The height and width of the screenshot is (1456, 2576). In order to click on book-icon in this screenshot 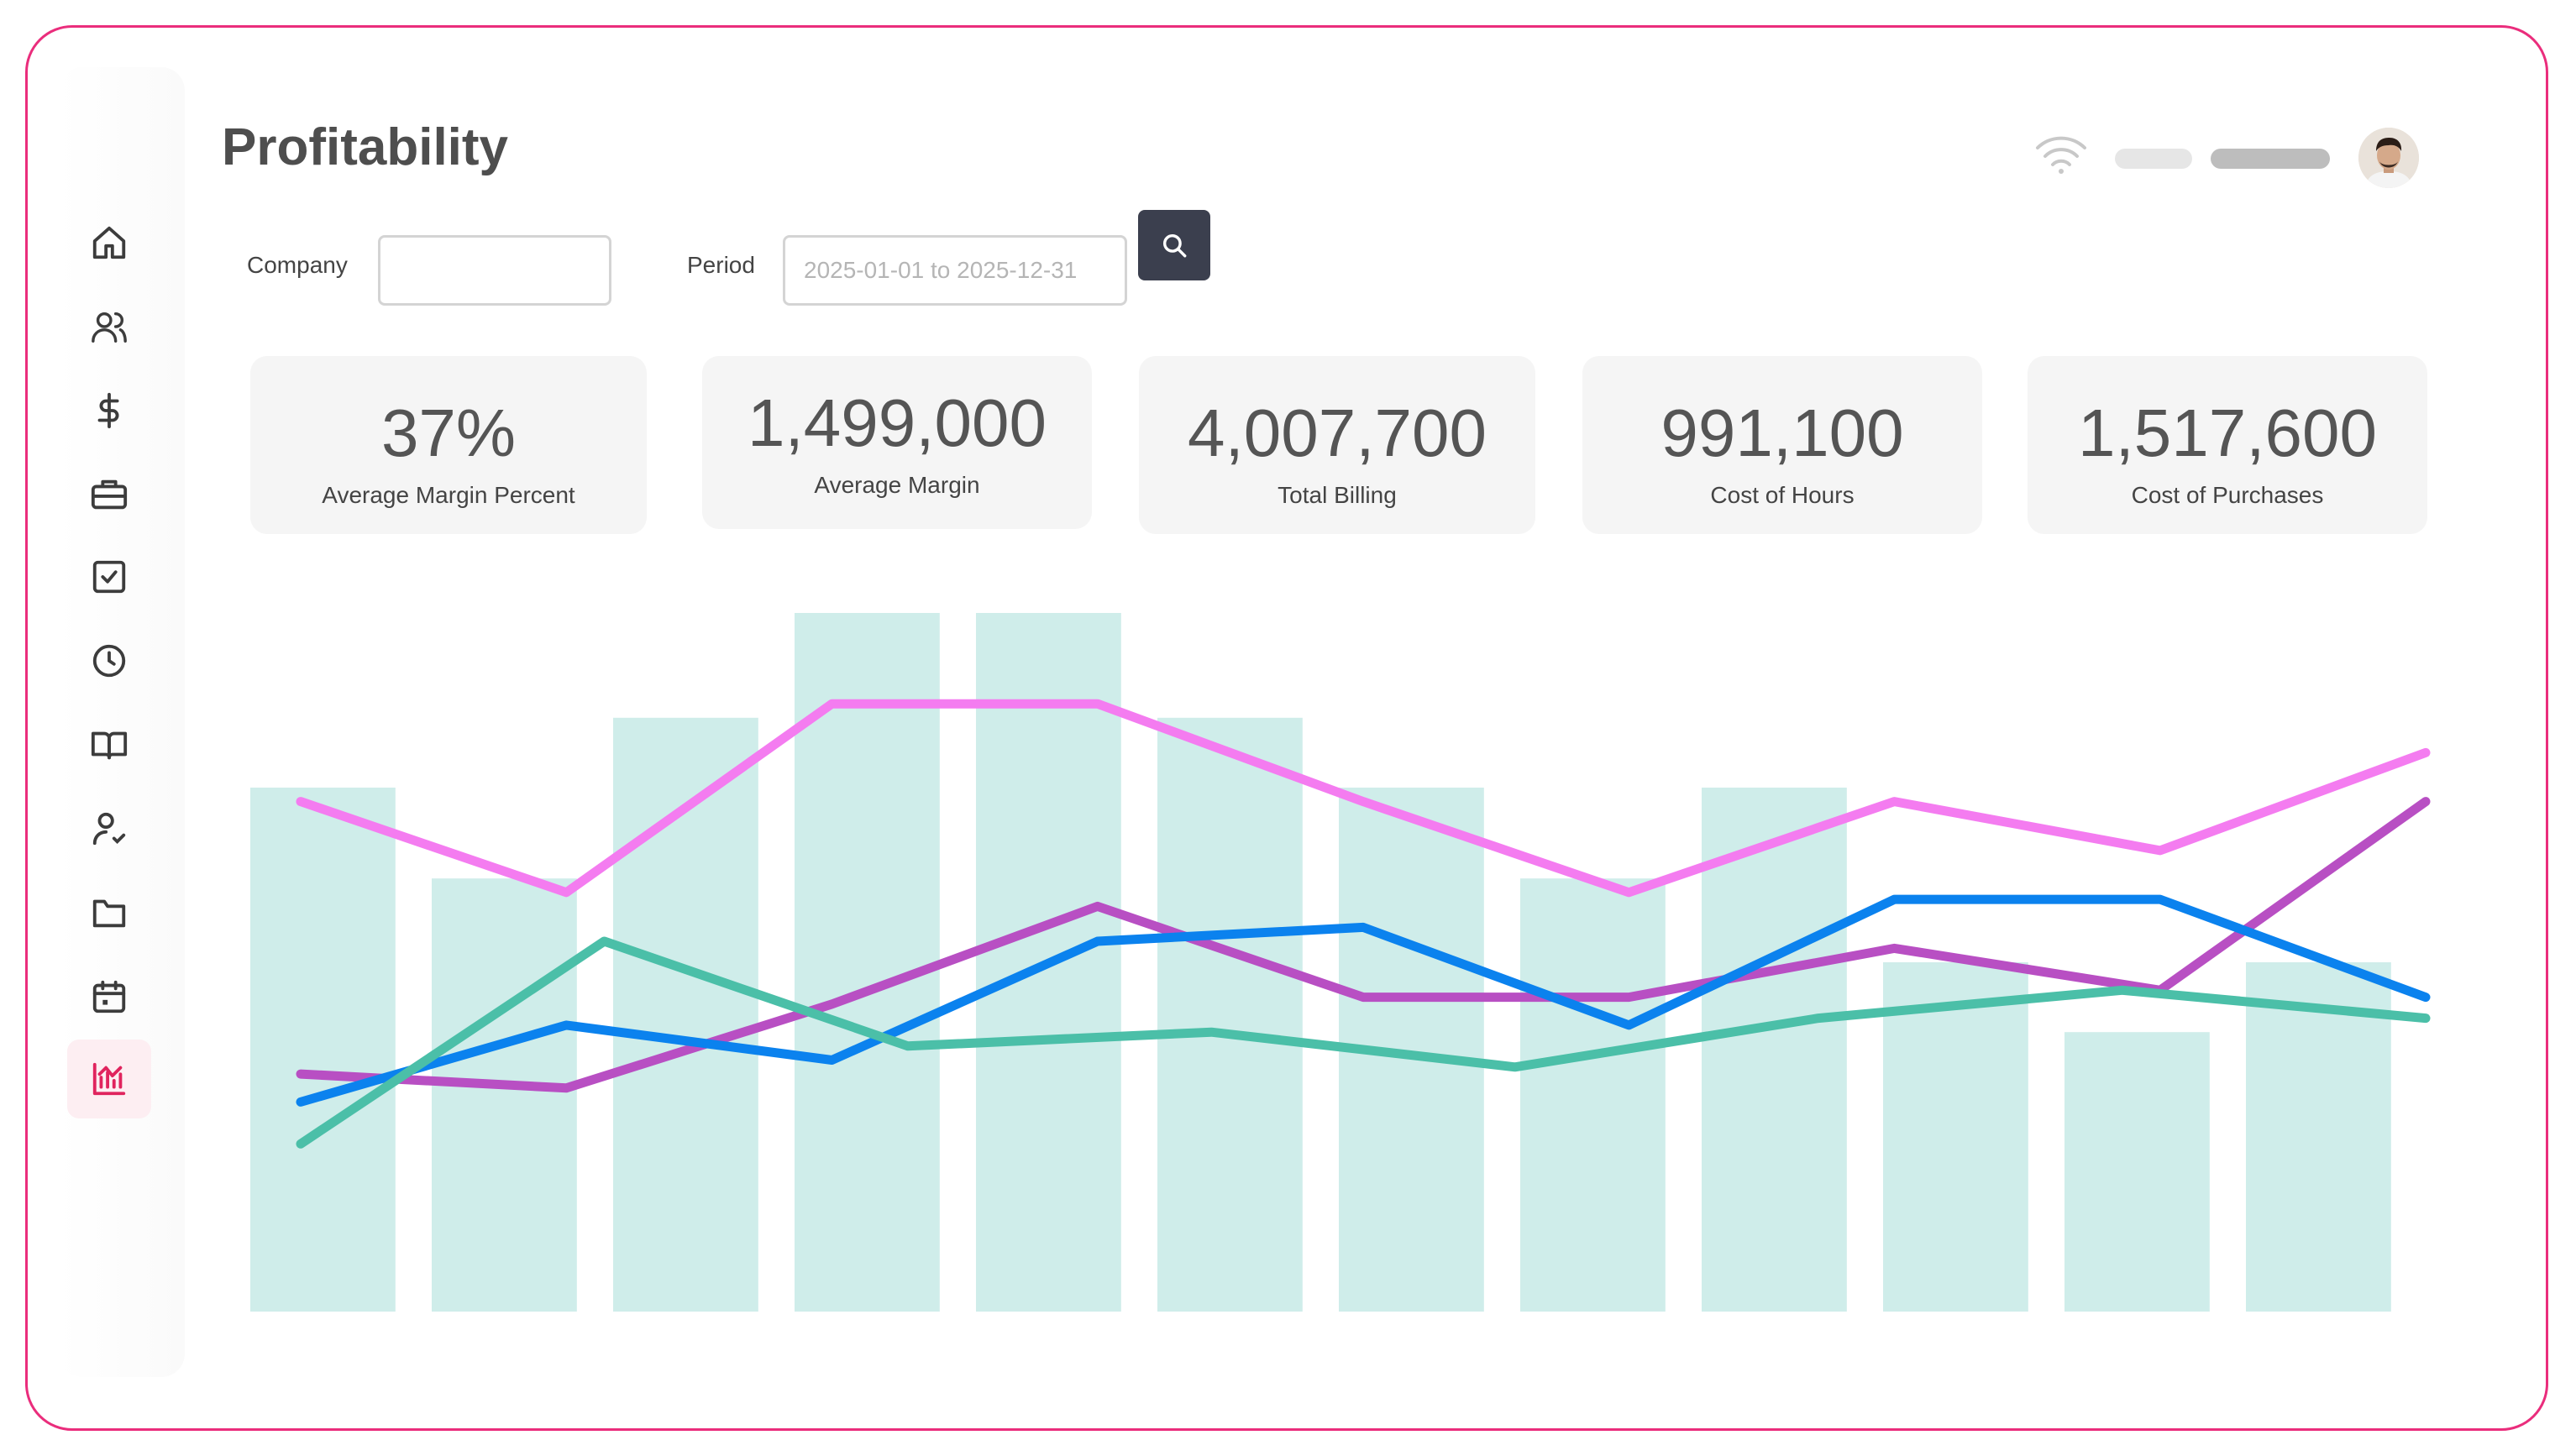, I will do `click(109, 745)`.